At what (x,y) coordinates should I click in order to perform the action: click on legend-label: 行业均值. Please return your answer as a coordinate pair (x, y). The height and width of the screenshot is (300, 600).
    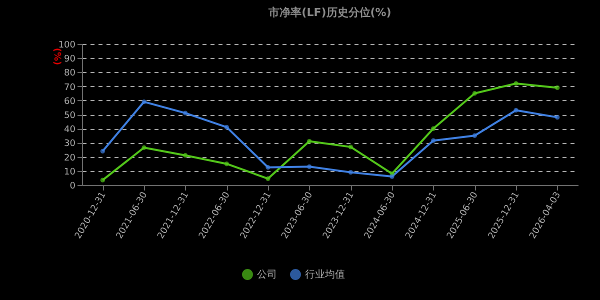
    Looking at the image, I should click on (325, 274).